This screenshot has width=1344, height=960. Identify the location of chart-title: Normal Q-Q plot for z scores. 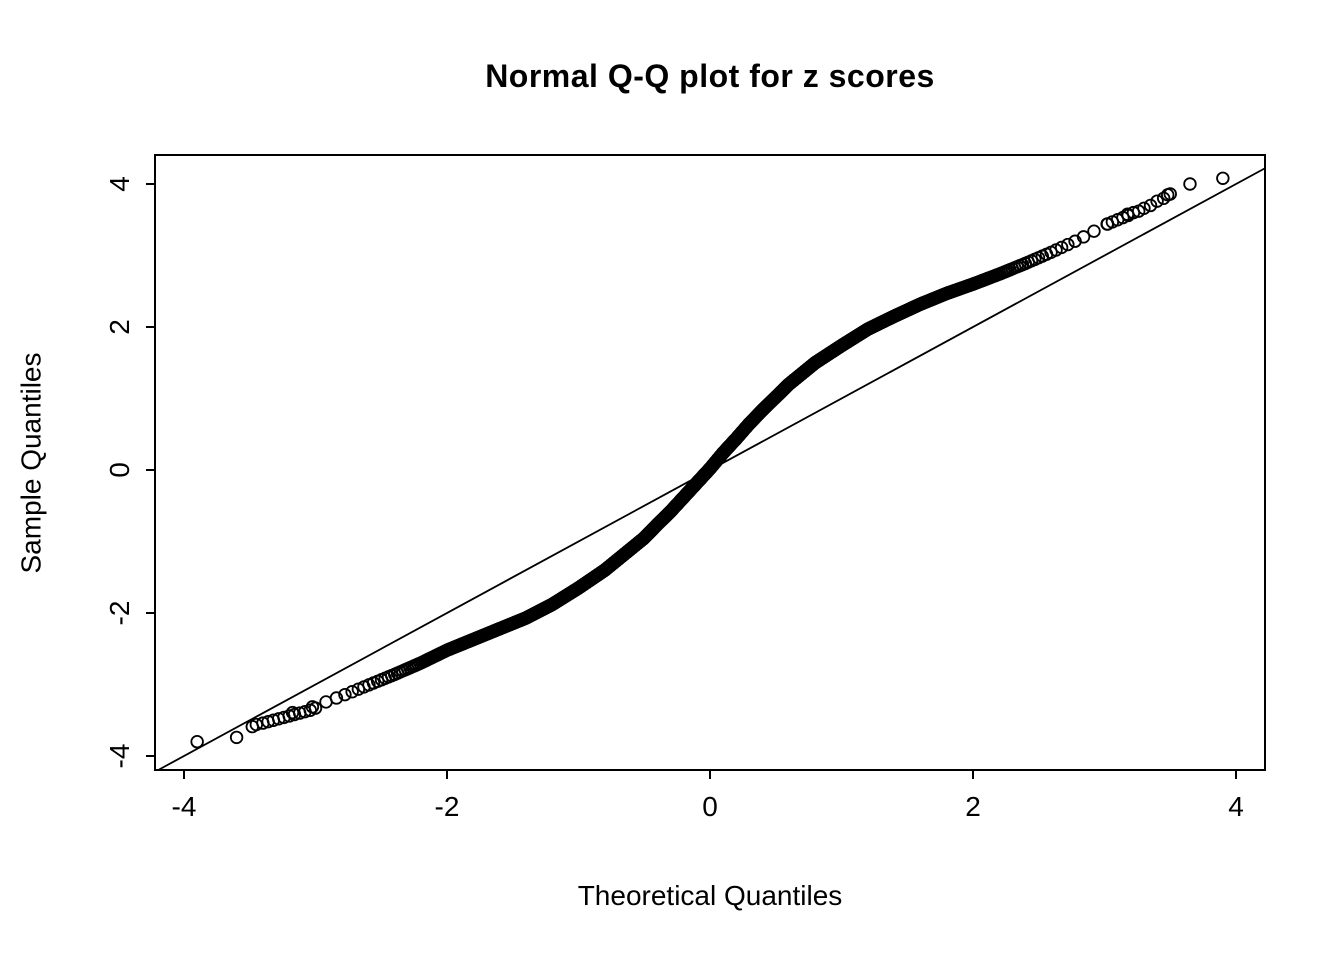
(710, 76).